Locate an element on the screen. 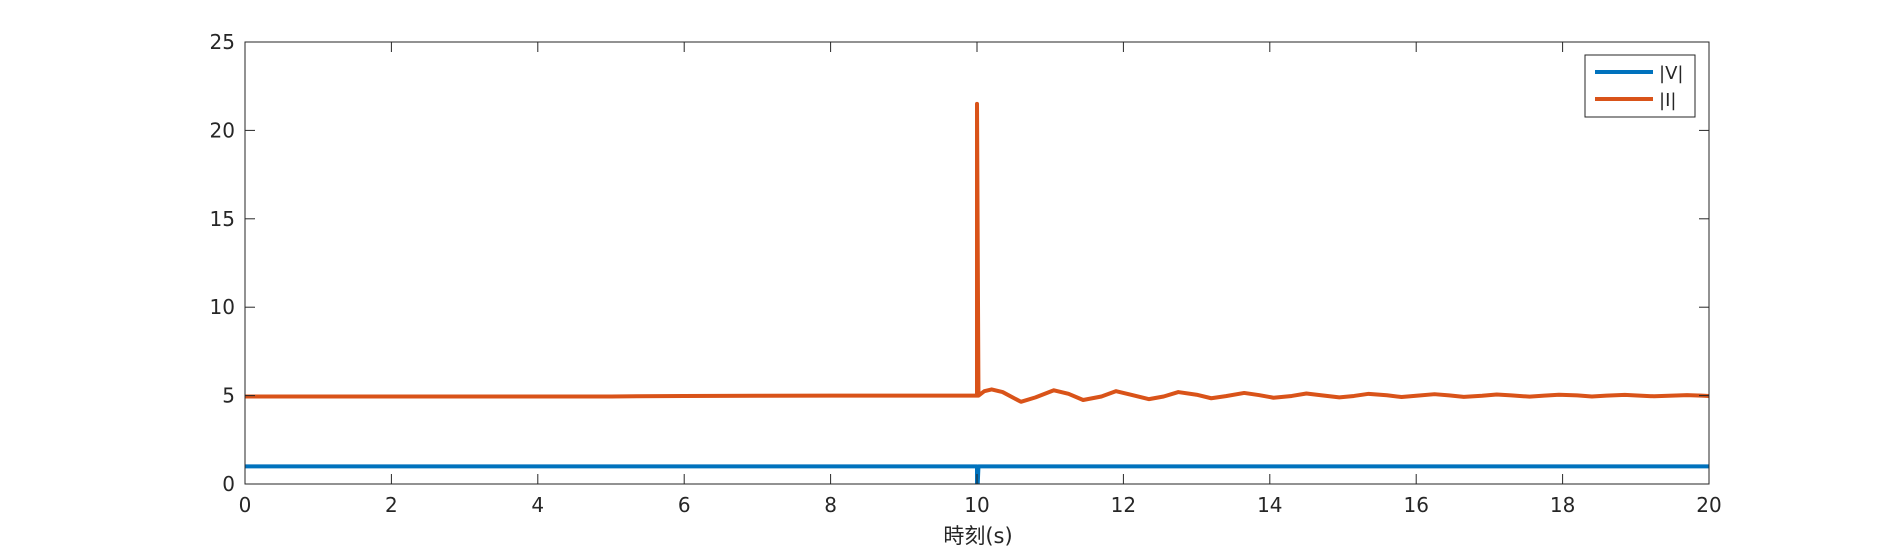 The height and width of the screenshot is (550, 1888). legend-box is located at coordinates (1640, 86).